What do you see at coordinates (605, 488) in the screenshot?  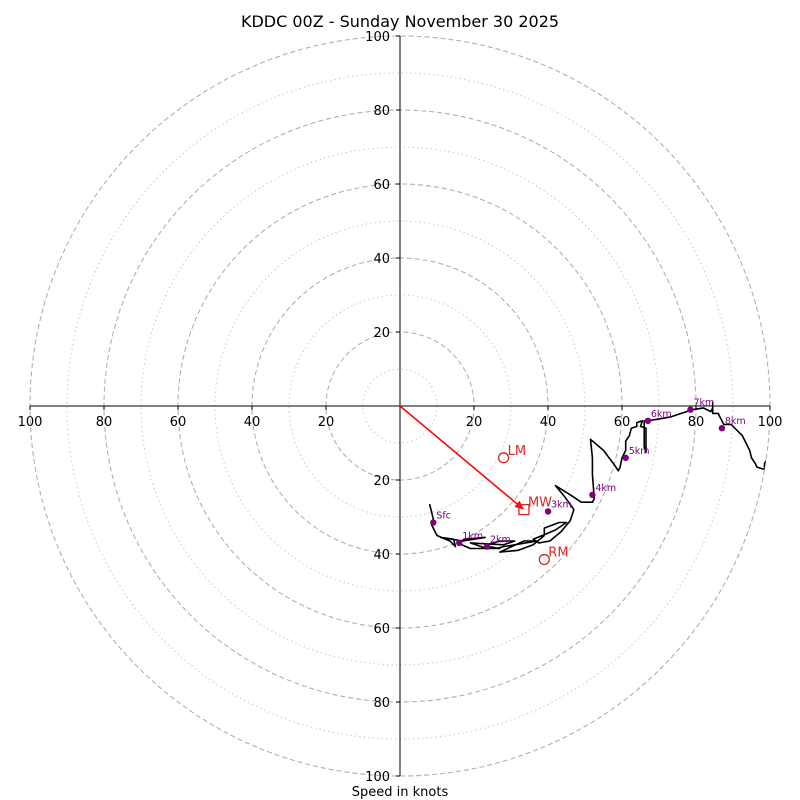 I see `height-marker-label: 4km` at bounding box center [605, 488].